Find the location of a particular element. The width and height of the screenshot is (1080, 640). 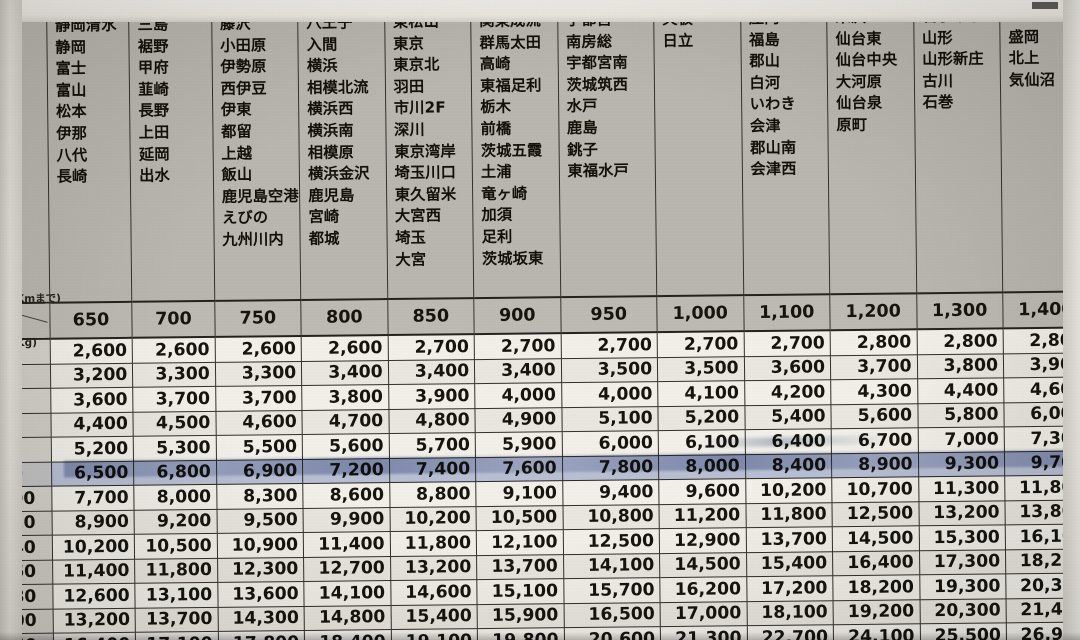

rate-cell: 16,200 is located at coordinates (703, 589).